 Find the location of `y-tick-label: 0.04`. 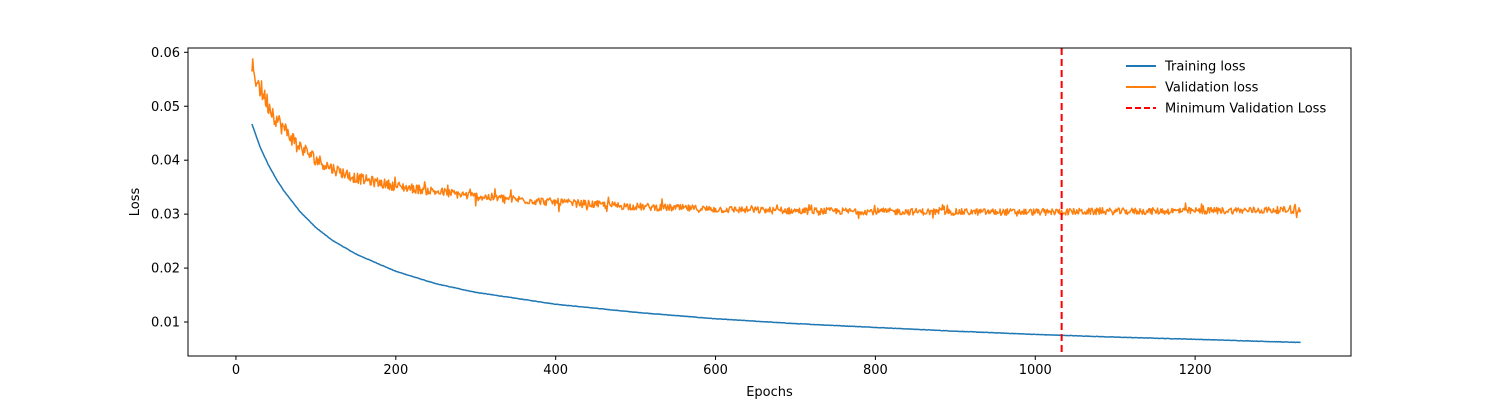

y-tick-label: 0.04 is located at coordinates (165, 161).